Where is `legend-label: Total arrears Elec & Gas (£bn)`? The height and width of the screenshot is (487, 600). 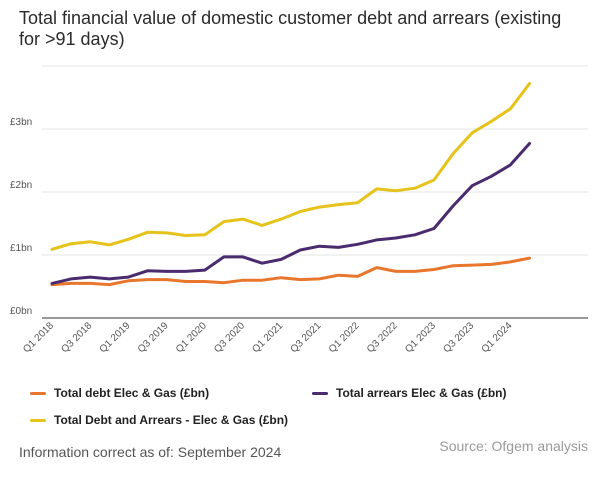
legend-label: Total arrears Elec & Gas (£bn) is located at coordinates (421, 393).